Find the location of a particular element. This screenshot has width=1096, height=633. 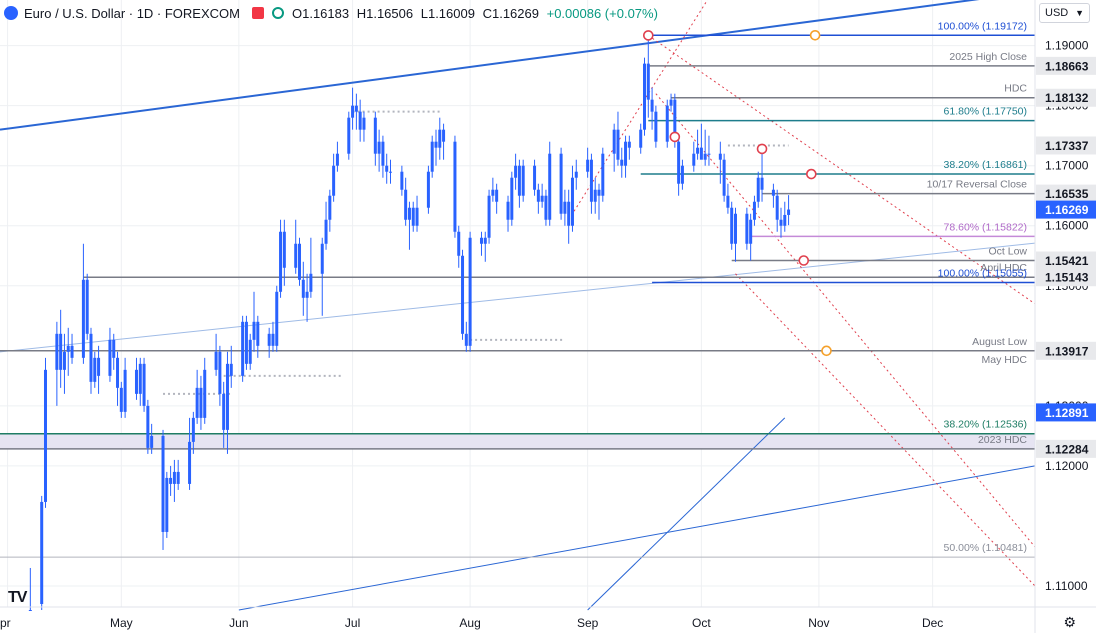

level-label: Oct Low is located at coordinates (1007, 252).